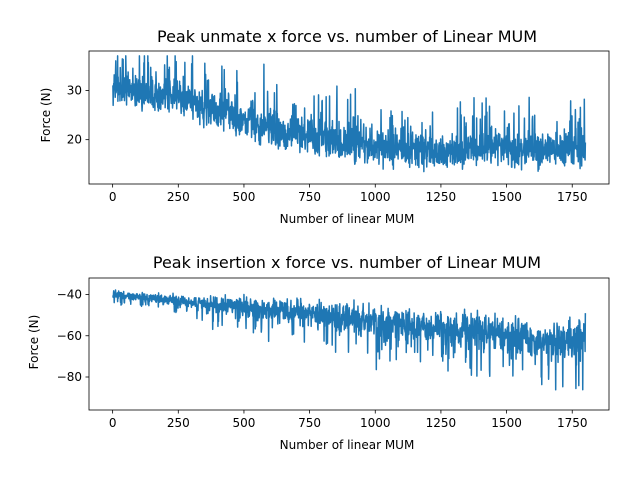 The height and width of the screenshot is (480, 640). What do you see at coordinates (74, 90) in the screenshot?
I see `y-tick-label: 30` at bounding box center [74, 90].